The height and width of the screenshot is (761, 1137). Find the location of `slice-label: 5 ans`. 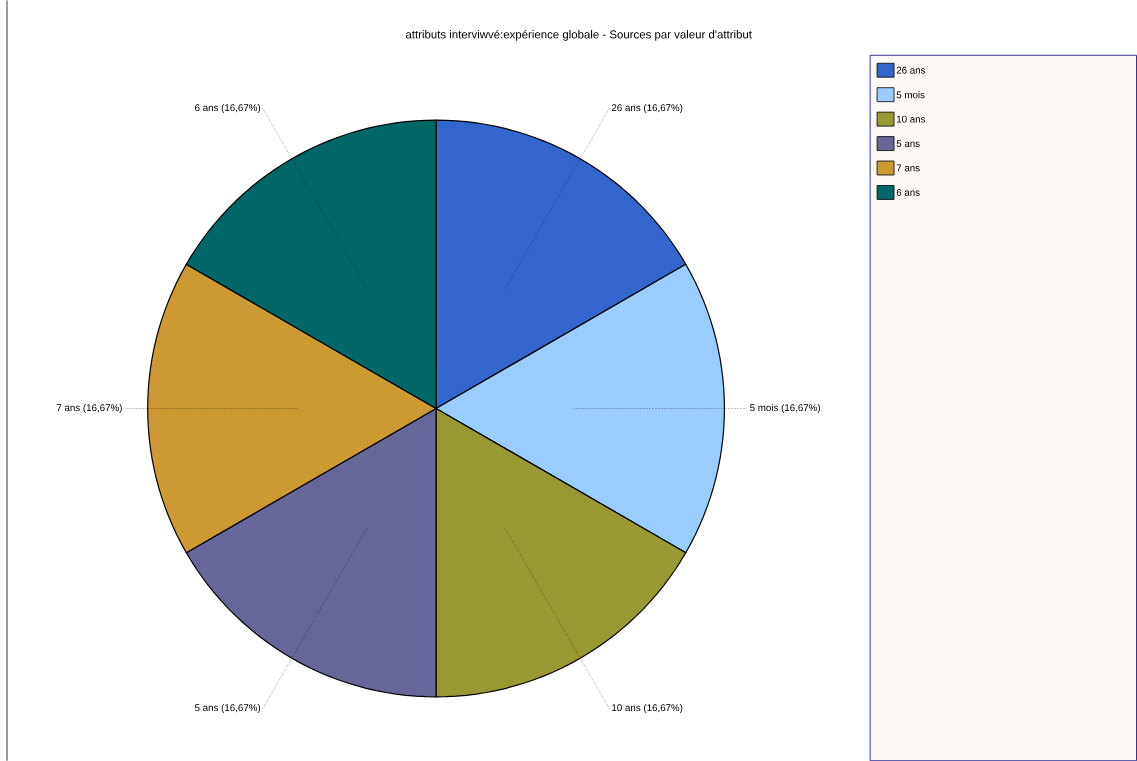

slice-label: 5 ans is located at coordinates (206, 707).